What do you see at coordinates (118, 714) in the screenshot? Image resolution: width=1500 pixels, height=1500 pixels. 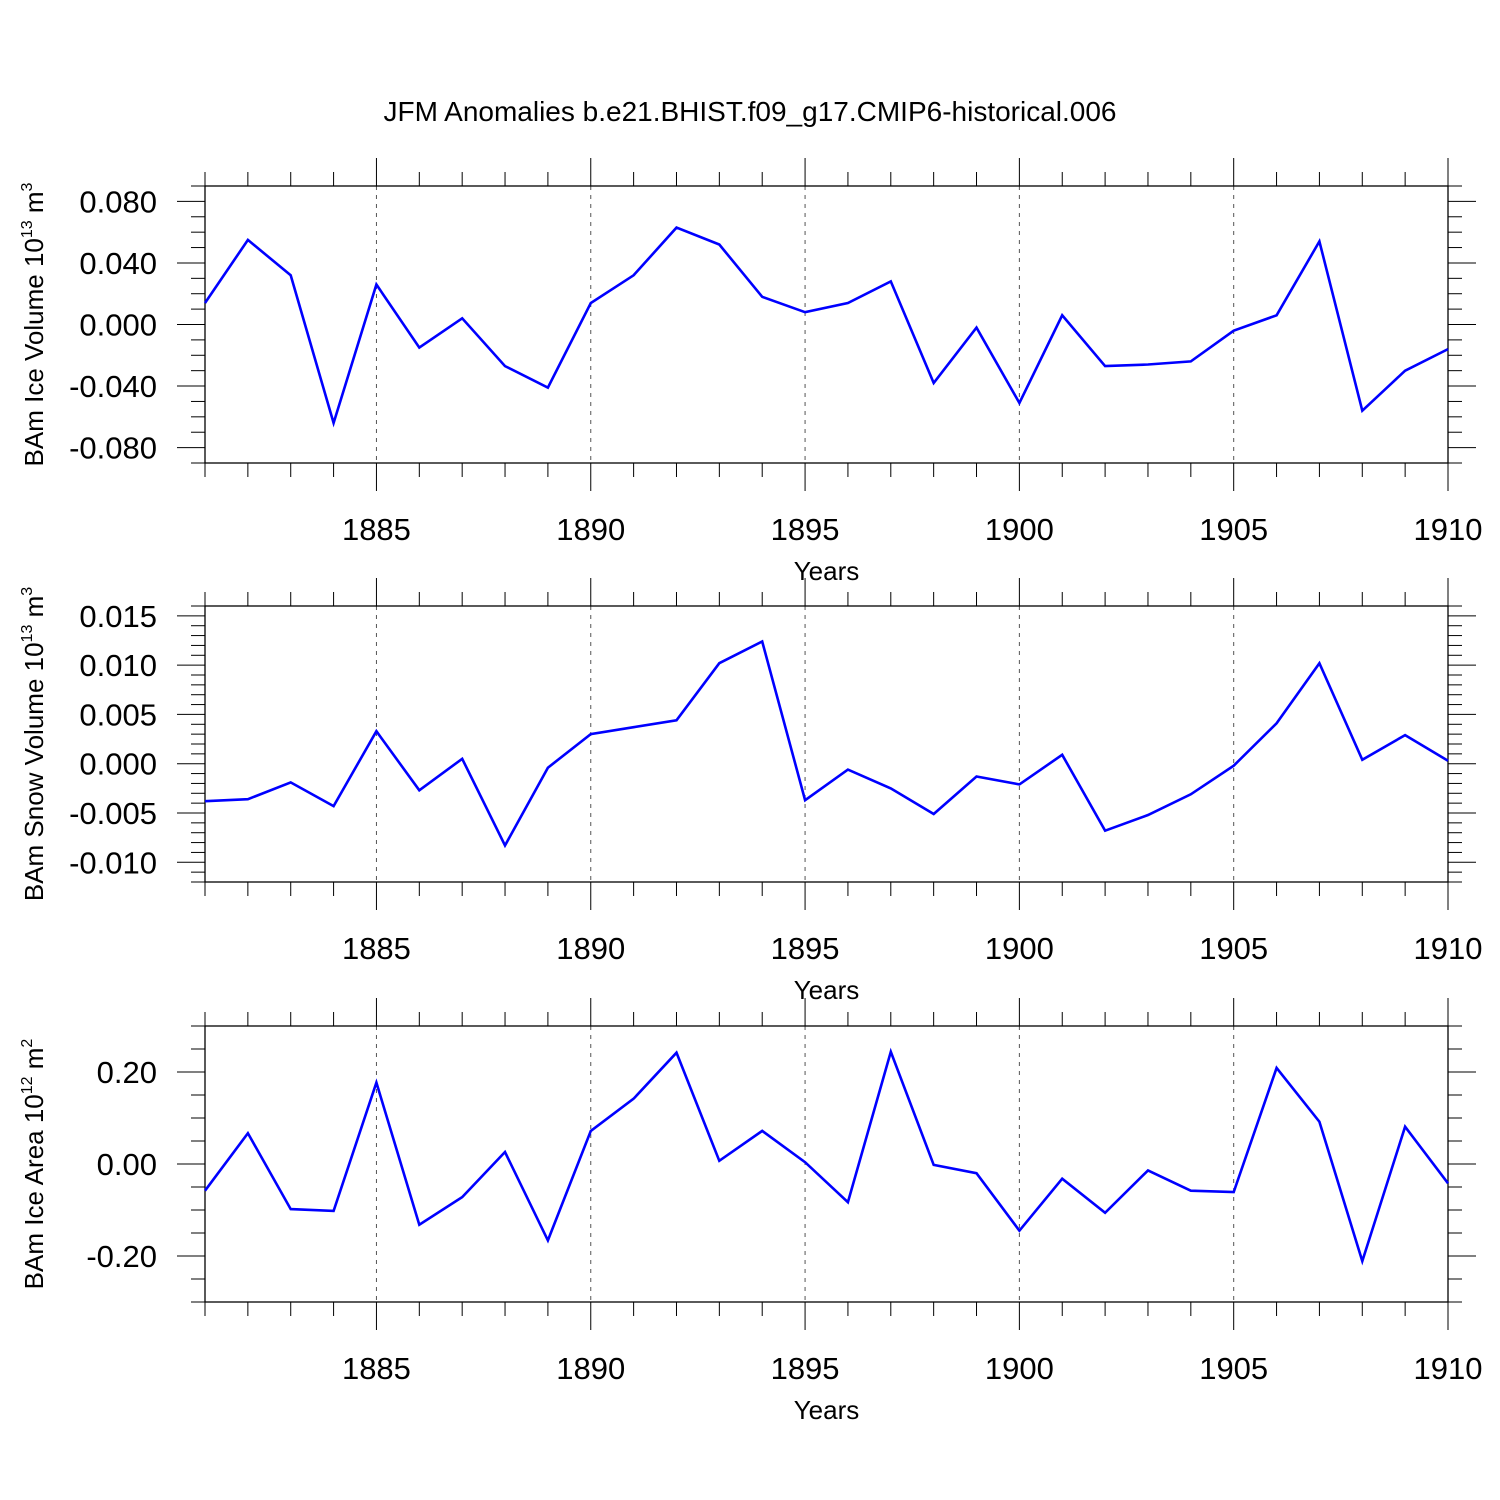 I see `y-tick-label: 0.005` at bounding box center [118, 714].